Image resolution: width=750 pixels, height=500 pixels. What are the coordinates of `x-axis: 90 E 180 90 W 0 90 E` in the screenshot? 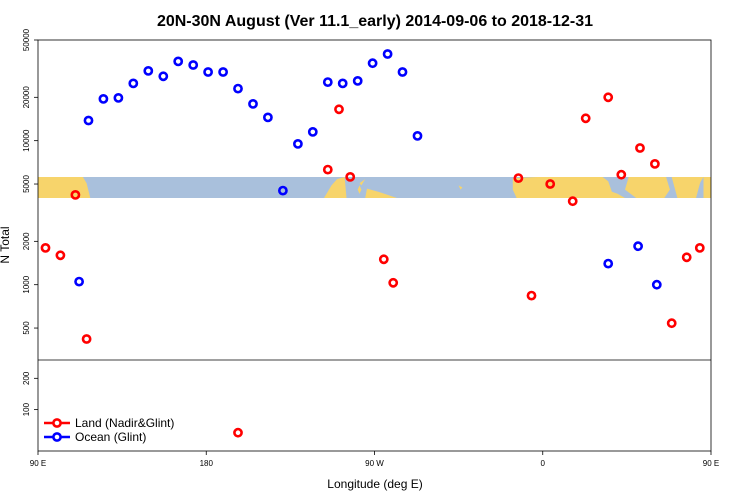 It's located at (374, 459).